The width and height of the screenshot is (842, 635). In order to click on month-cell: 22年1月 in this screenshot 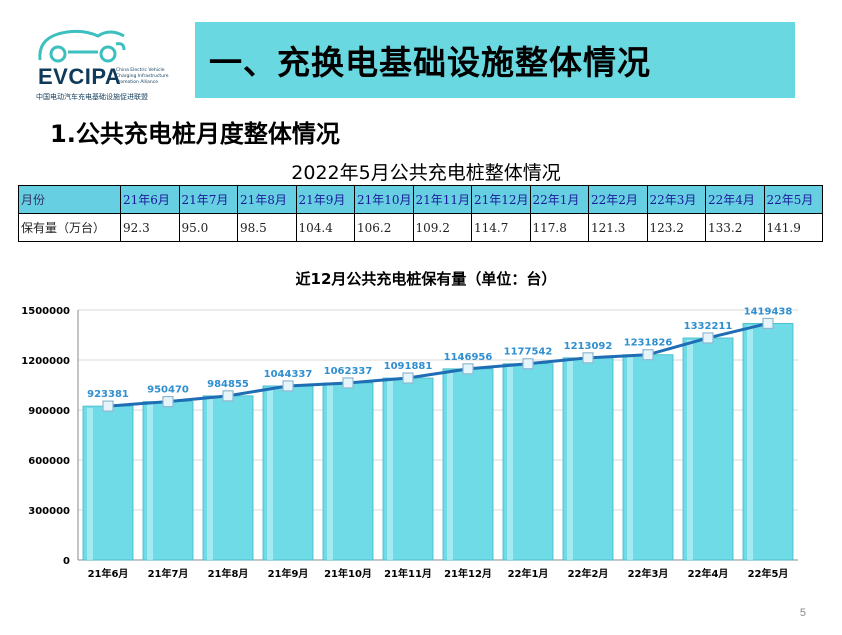, I will do `click(559, 199)`.